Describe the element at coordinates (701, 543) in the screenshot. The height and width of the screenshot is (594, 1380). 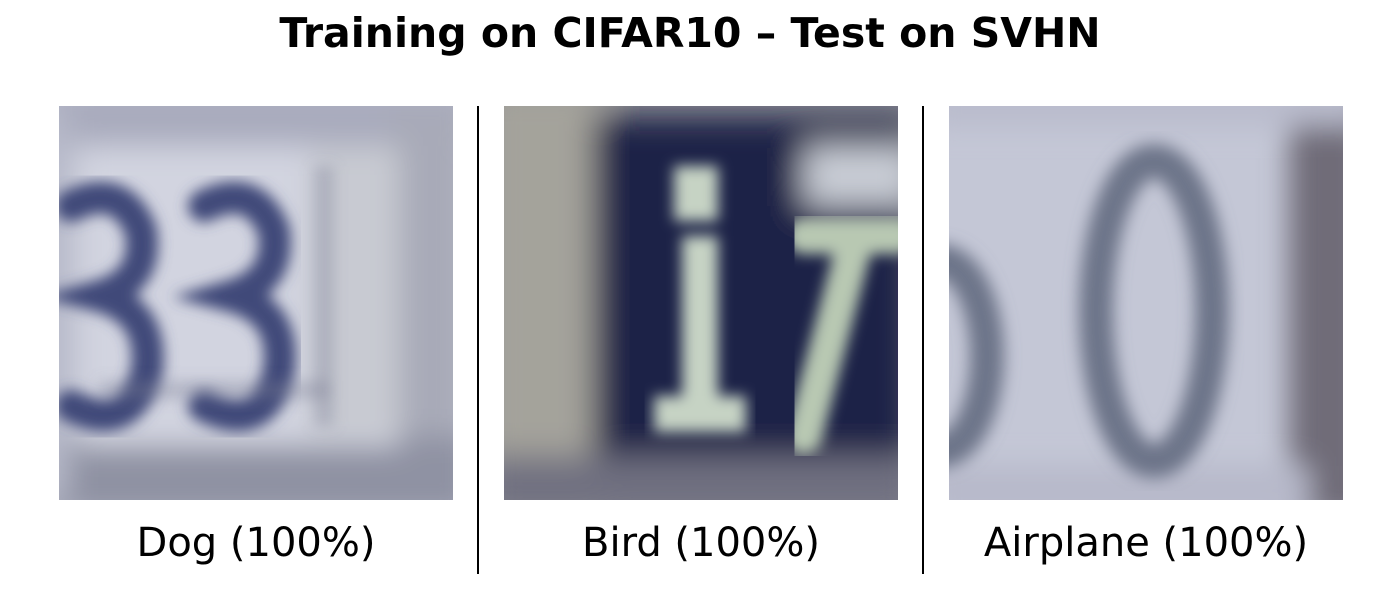
I see `prediction-caption-bird: Bird (100%)` at that location.